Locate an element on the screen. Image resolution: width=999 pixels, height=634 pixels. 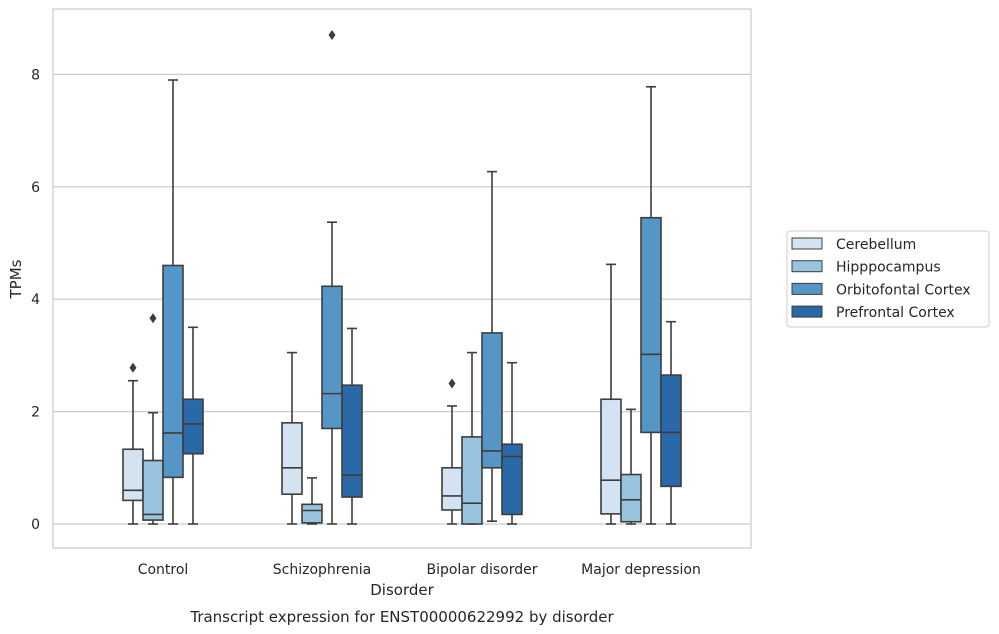
y-tick-label: 0 is located at coordinates (35, 525).